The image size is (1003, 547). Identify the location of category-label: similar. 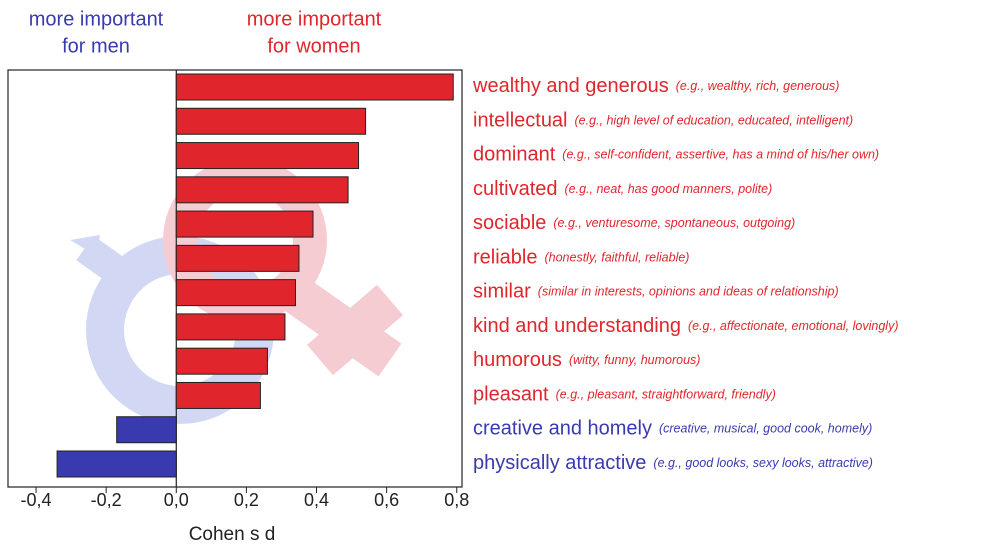
(502, 292).